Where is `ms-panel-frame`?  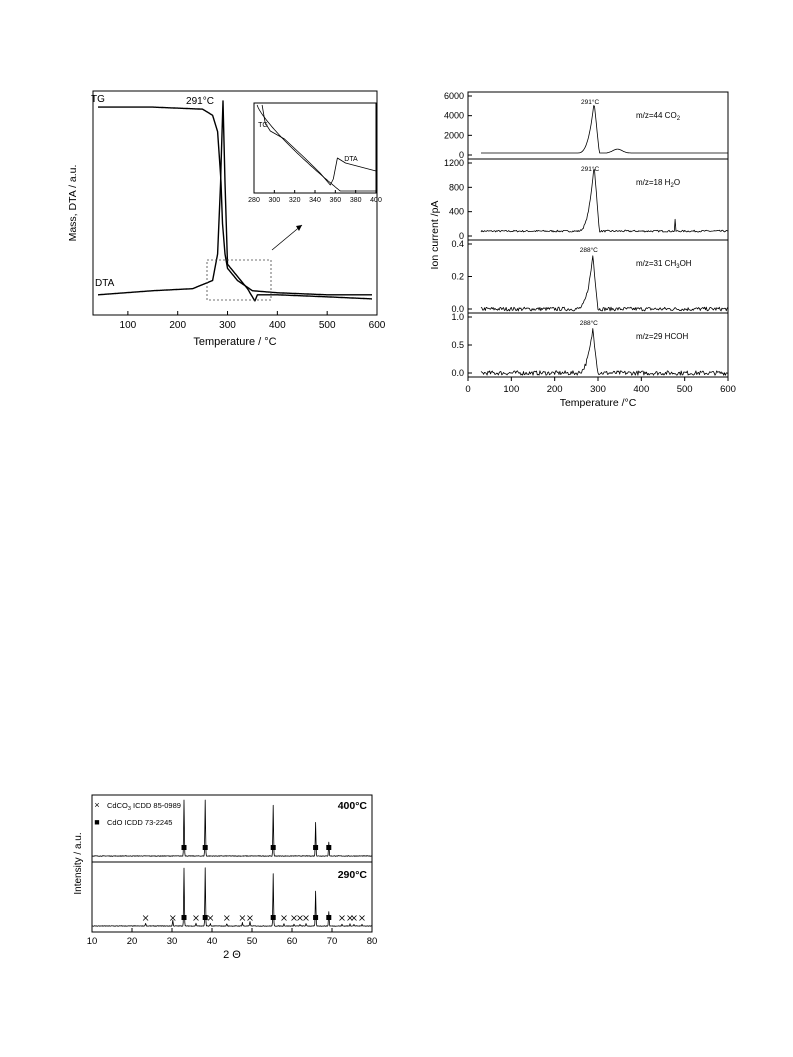
ms-panel-frame is located at coordinates (598, 345).